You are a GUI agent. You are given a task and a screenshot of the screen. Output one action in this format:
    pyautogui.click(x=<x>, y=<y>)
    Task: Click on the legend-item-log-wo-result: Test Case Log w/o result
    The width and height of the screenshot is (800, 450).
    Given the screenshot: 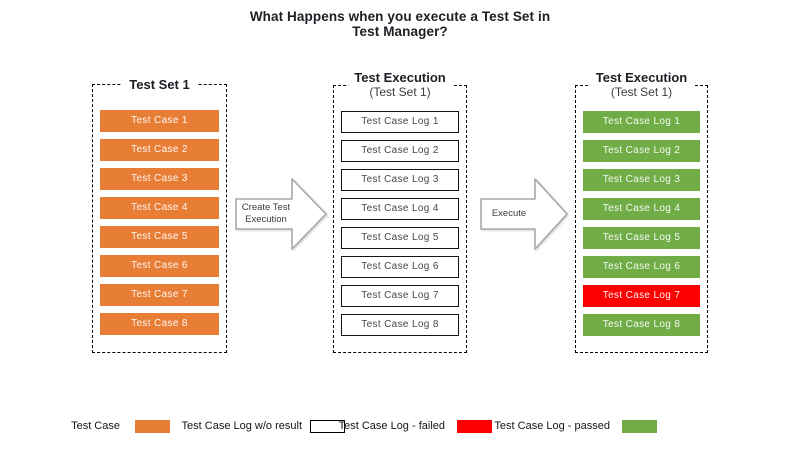 What is the action you would take?
    pyautogui.click(x=247, y=426)
    